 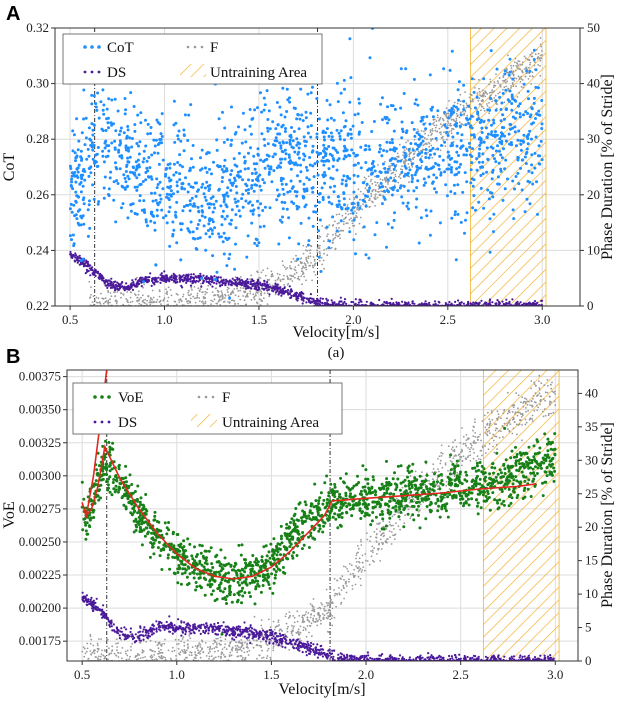 What do you see at coordinates (193, 70) in the screenshot?
I see `legend-marker-untraining` at bounding box center [193, 70].